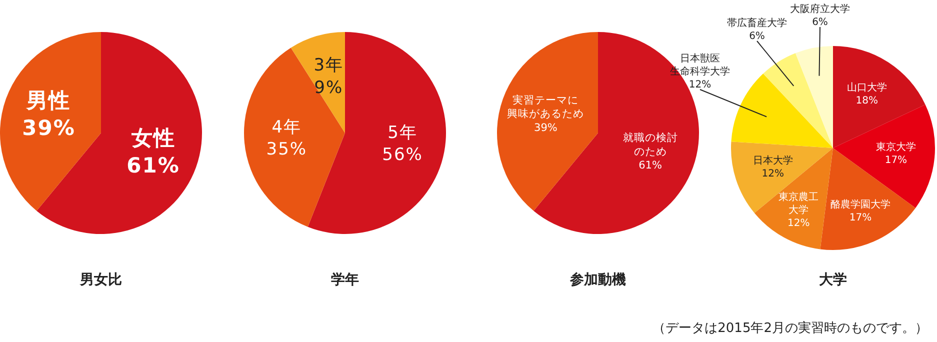 The image size is (937, 342). What do you see at coordinates (153, 138) in the screenshot?
I see `slice-label: 女性` at bounding box center [153, 138].